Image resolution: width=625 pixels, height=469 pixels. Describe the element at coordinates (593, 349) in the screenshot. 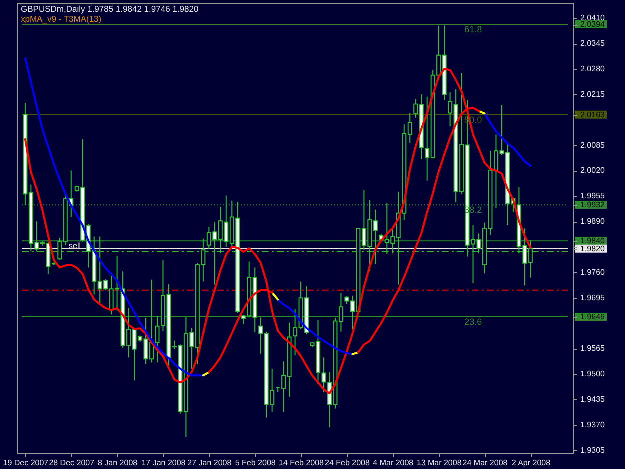

I see `y-tick-label: 1.9565` at that location.